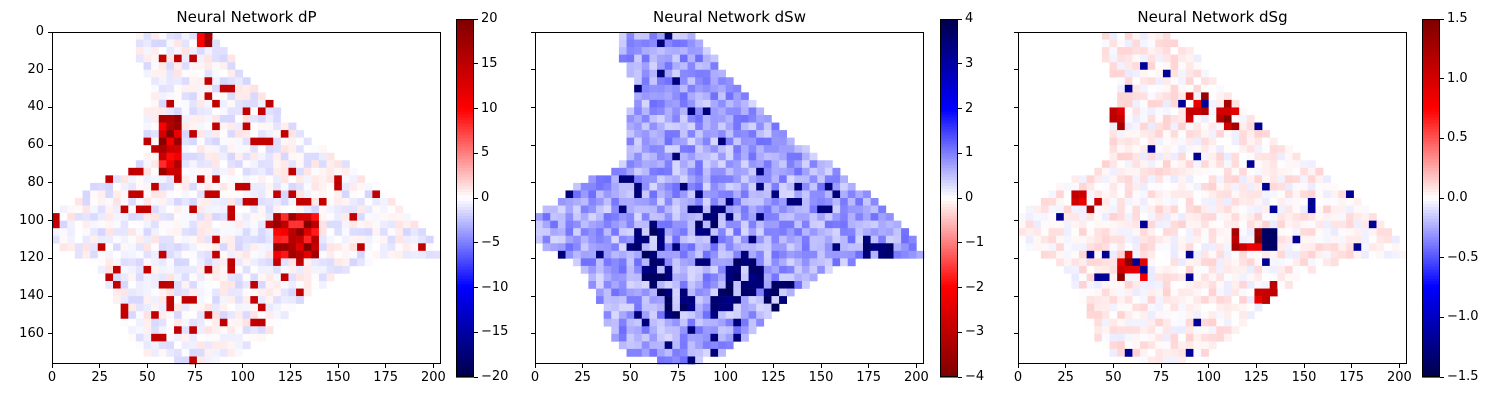 The width and height of the screenshot is (1500, 400). What do you see at coordinates (916, 366) in the screenshot?
I see `chart-1-xtick` at bounding box center [916, 366].